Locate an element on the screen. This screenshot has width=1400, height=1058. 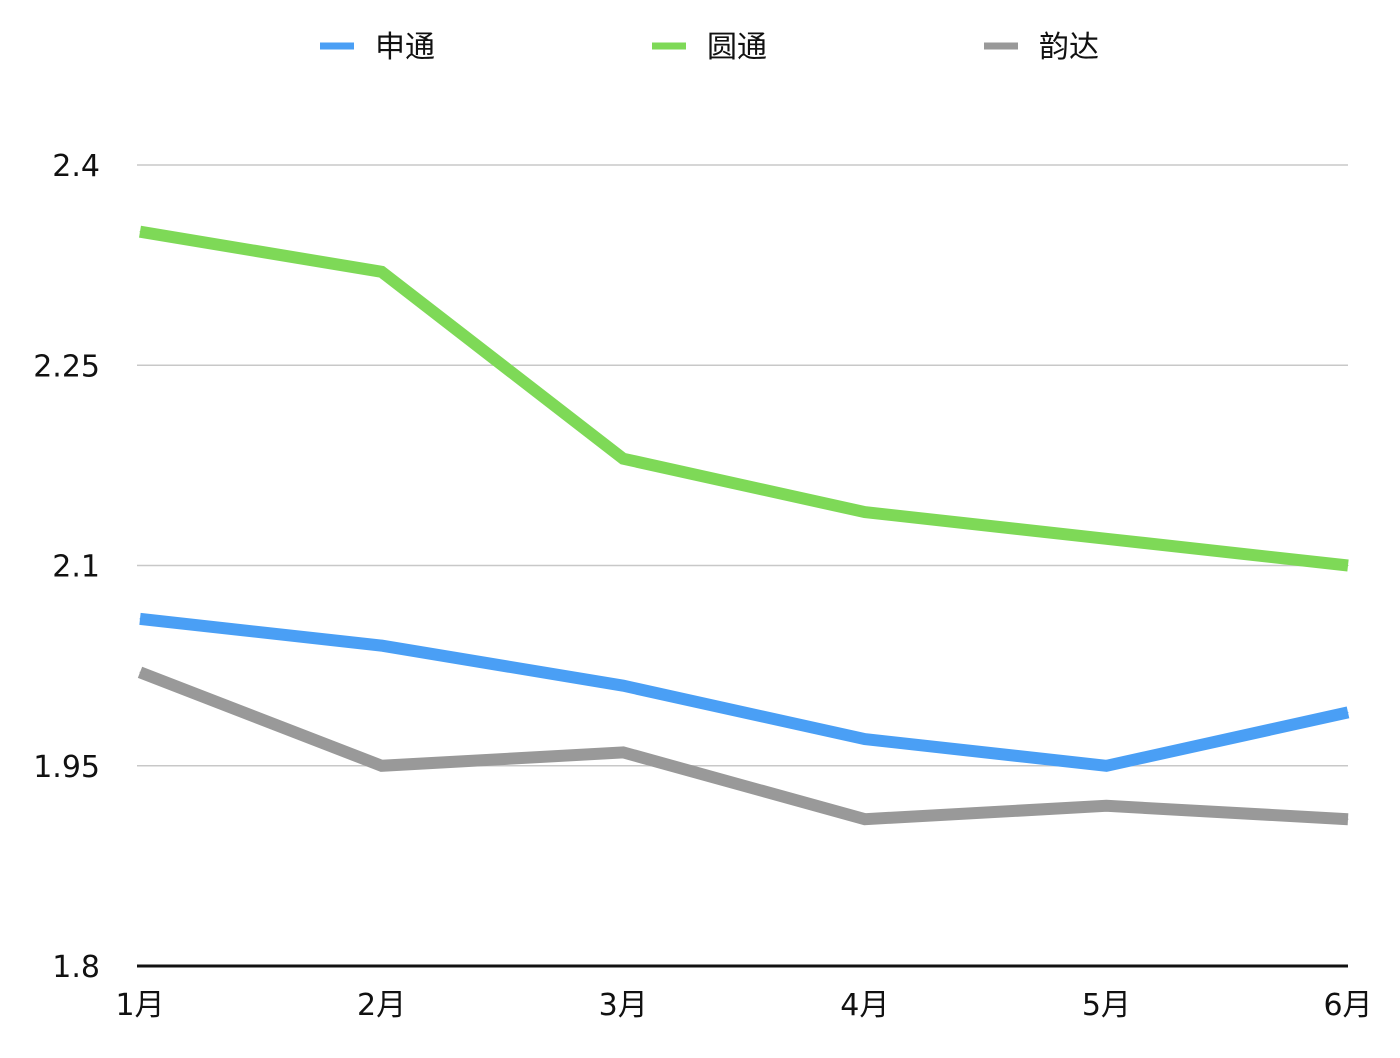
legend-label: 圆通 is located at coordinates (737, 47).